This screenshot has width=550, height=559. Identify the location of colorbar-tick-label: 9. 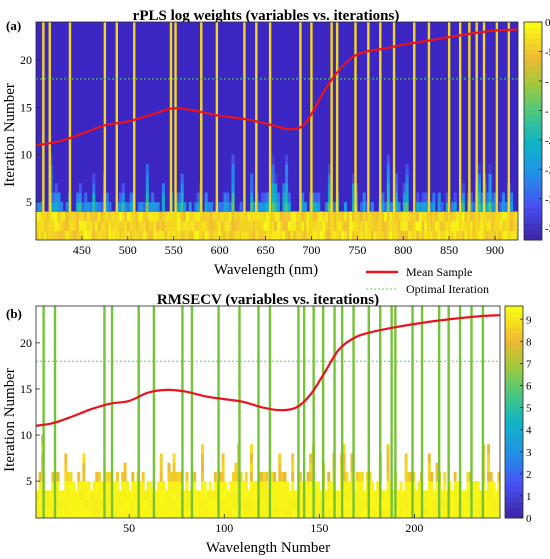
(529, 320).